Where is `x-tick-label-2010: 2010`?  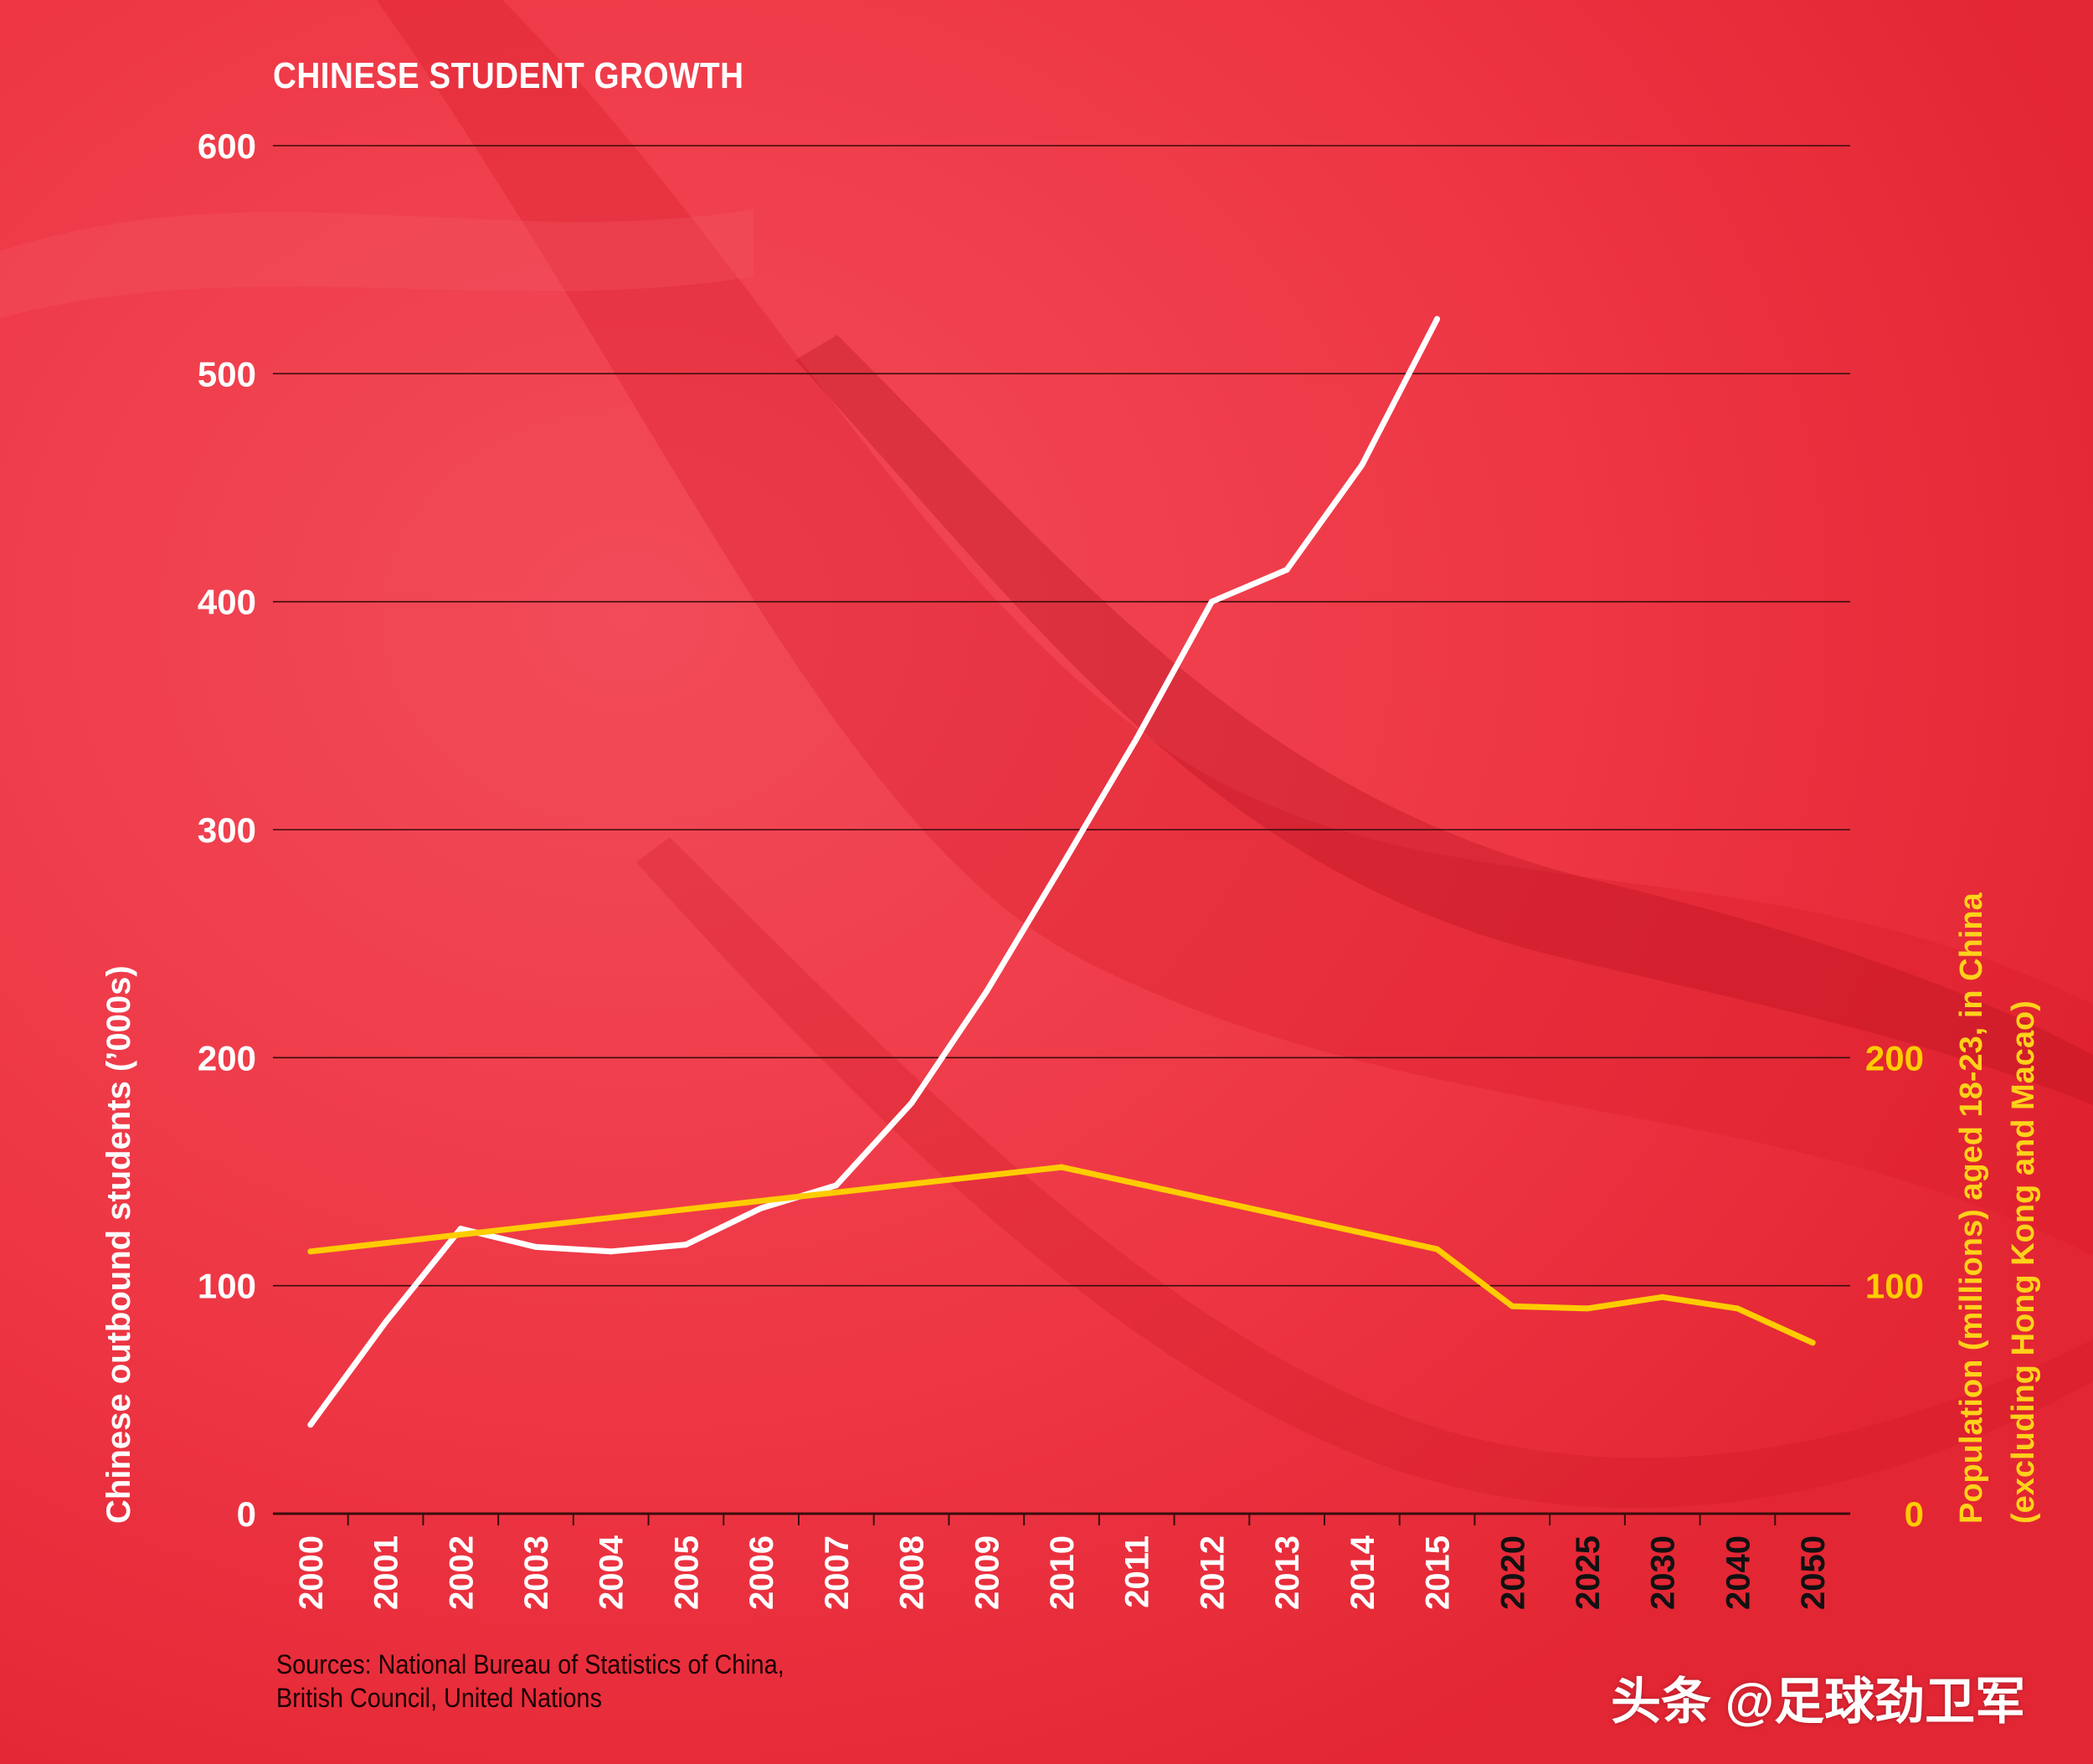 x-tick-label-2010: 2010 is located at coordinates (1063, 1572).